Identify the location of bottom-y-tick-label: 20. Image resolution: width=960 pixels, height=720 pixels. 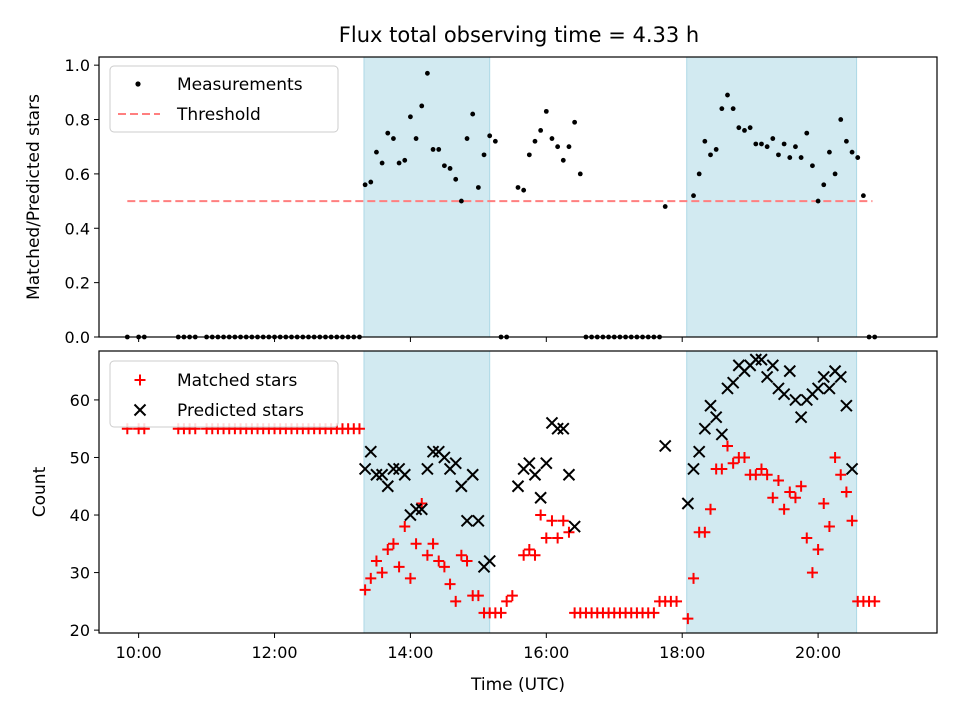
(80, 630).